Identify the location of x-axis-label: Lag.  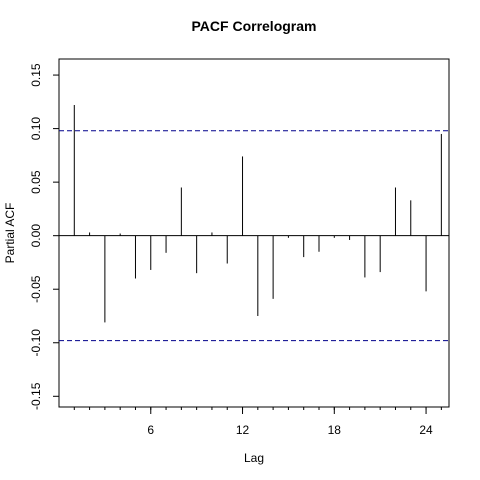
(254, 458).